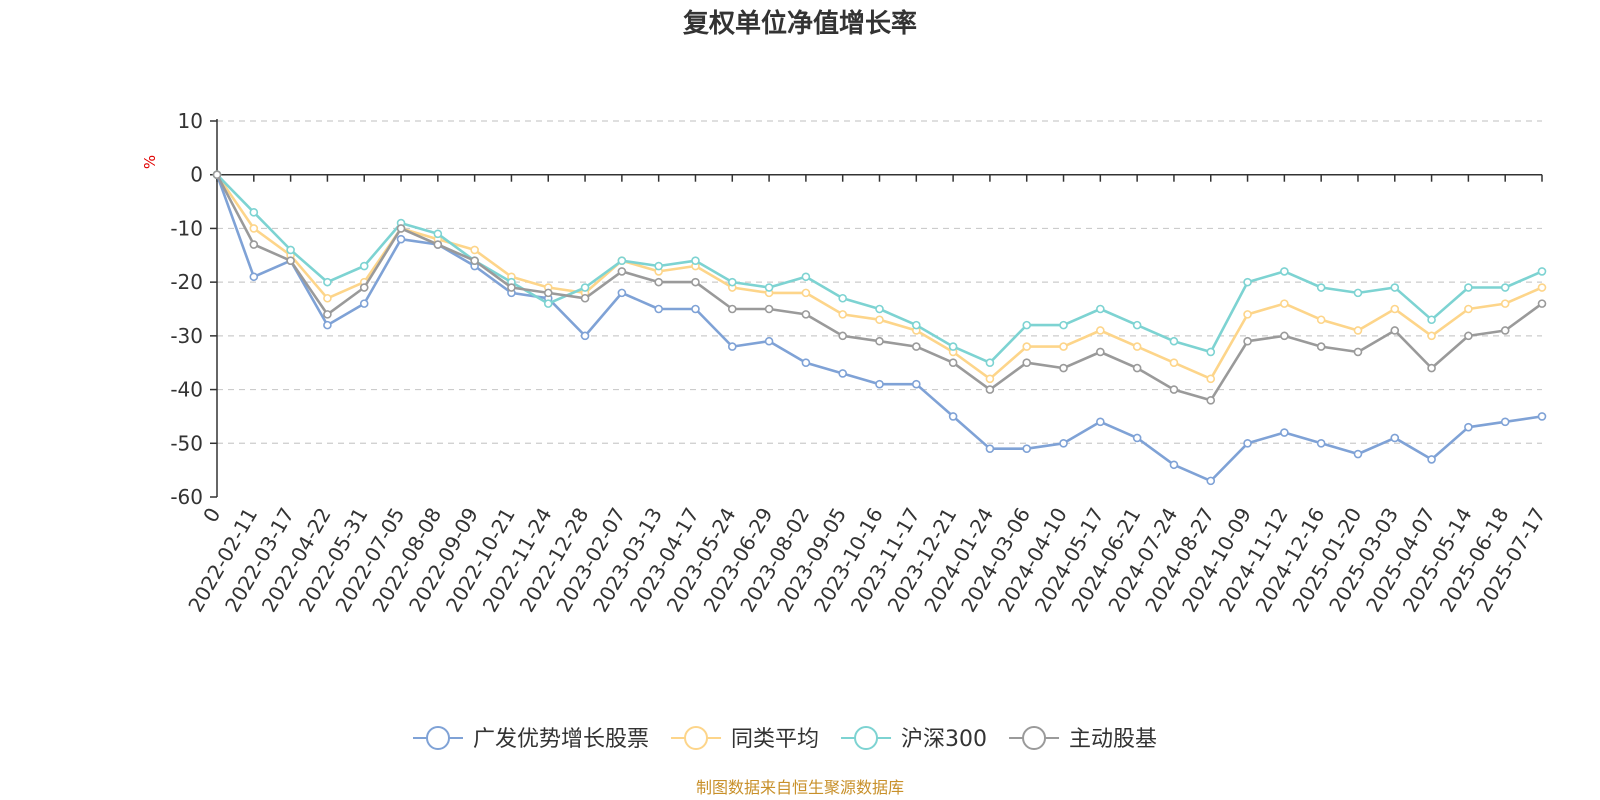 The width and height of the screenshot is (1600, 800). What do you see at coordinates (190, 121) in the screenshot?
I see `y-tick-label: 10` at bounding box center [190, 121].